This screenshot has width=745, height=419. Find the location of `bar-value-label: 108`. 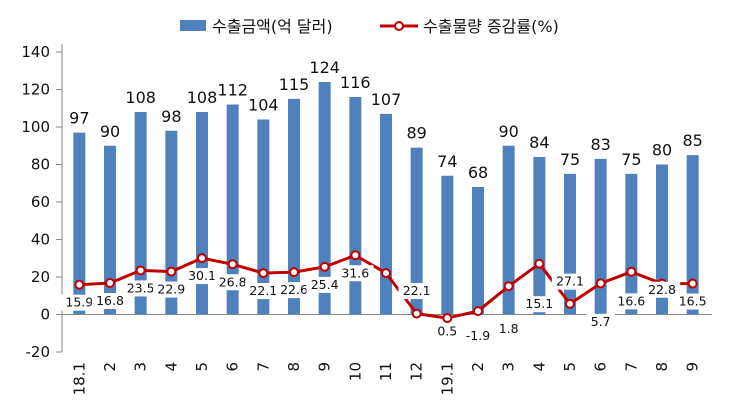

bar-value-label: 108 is located at coordinates (202, 97).